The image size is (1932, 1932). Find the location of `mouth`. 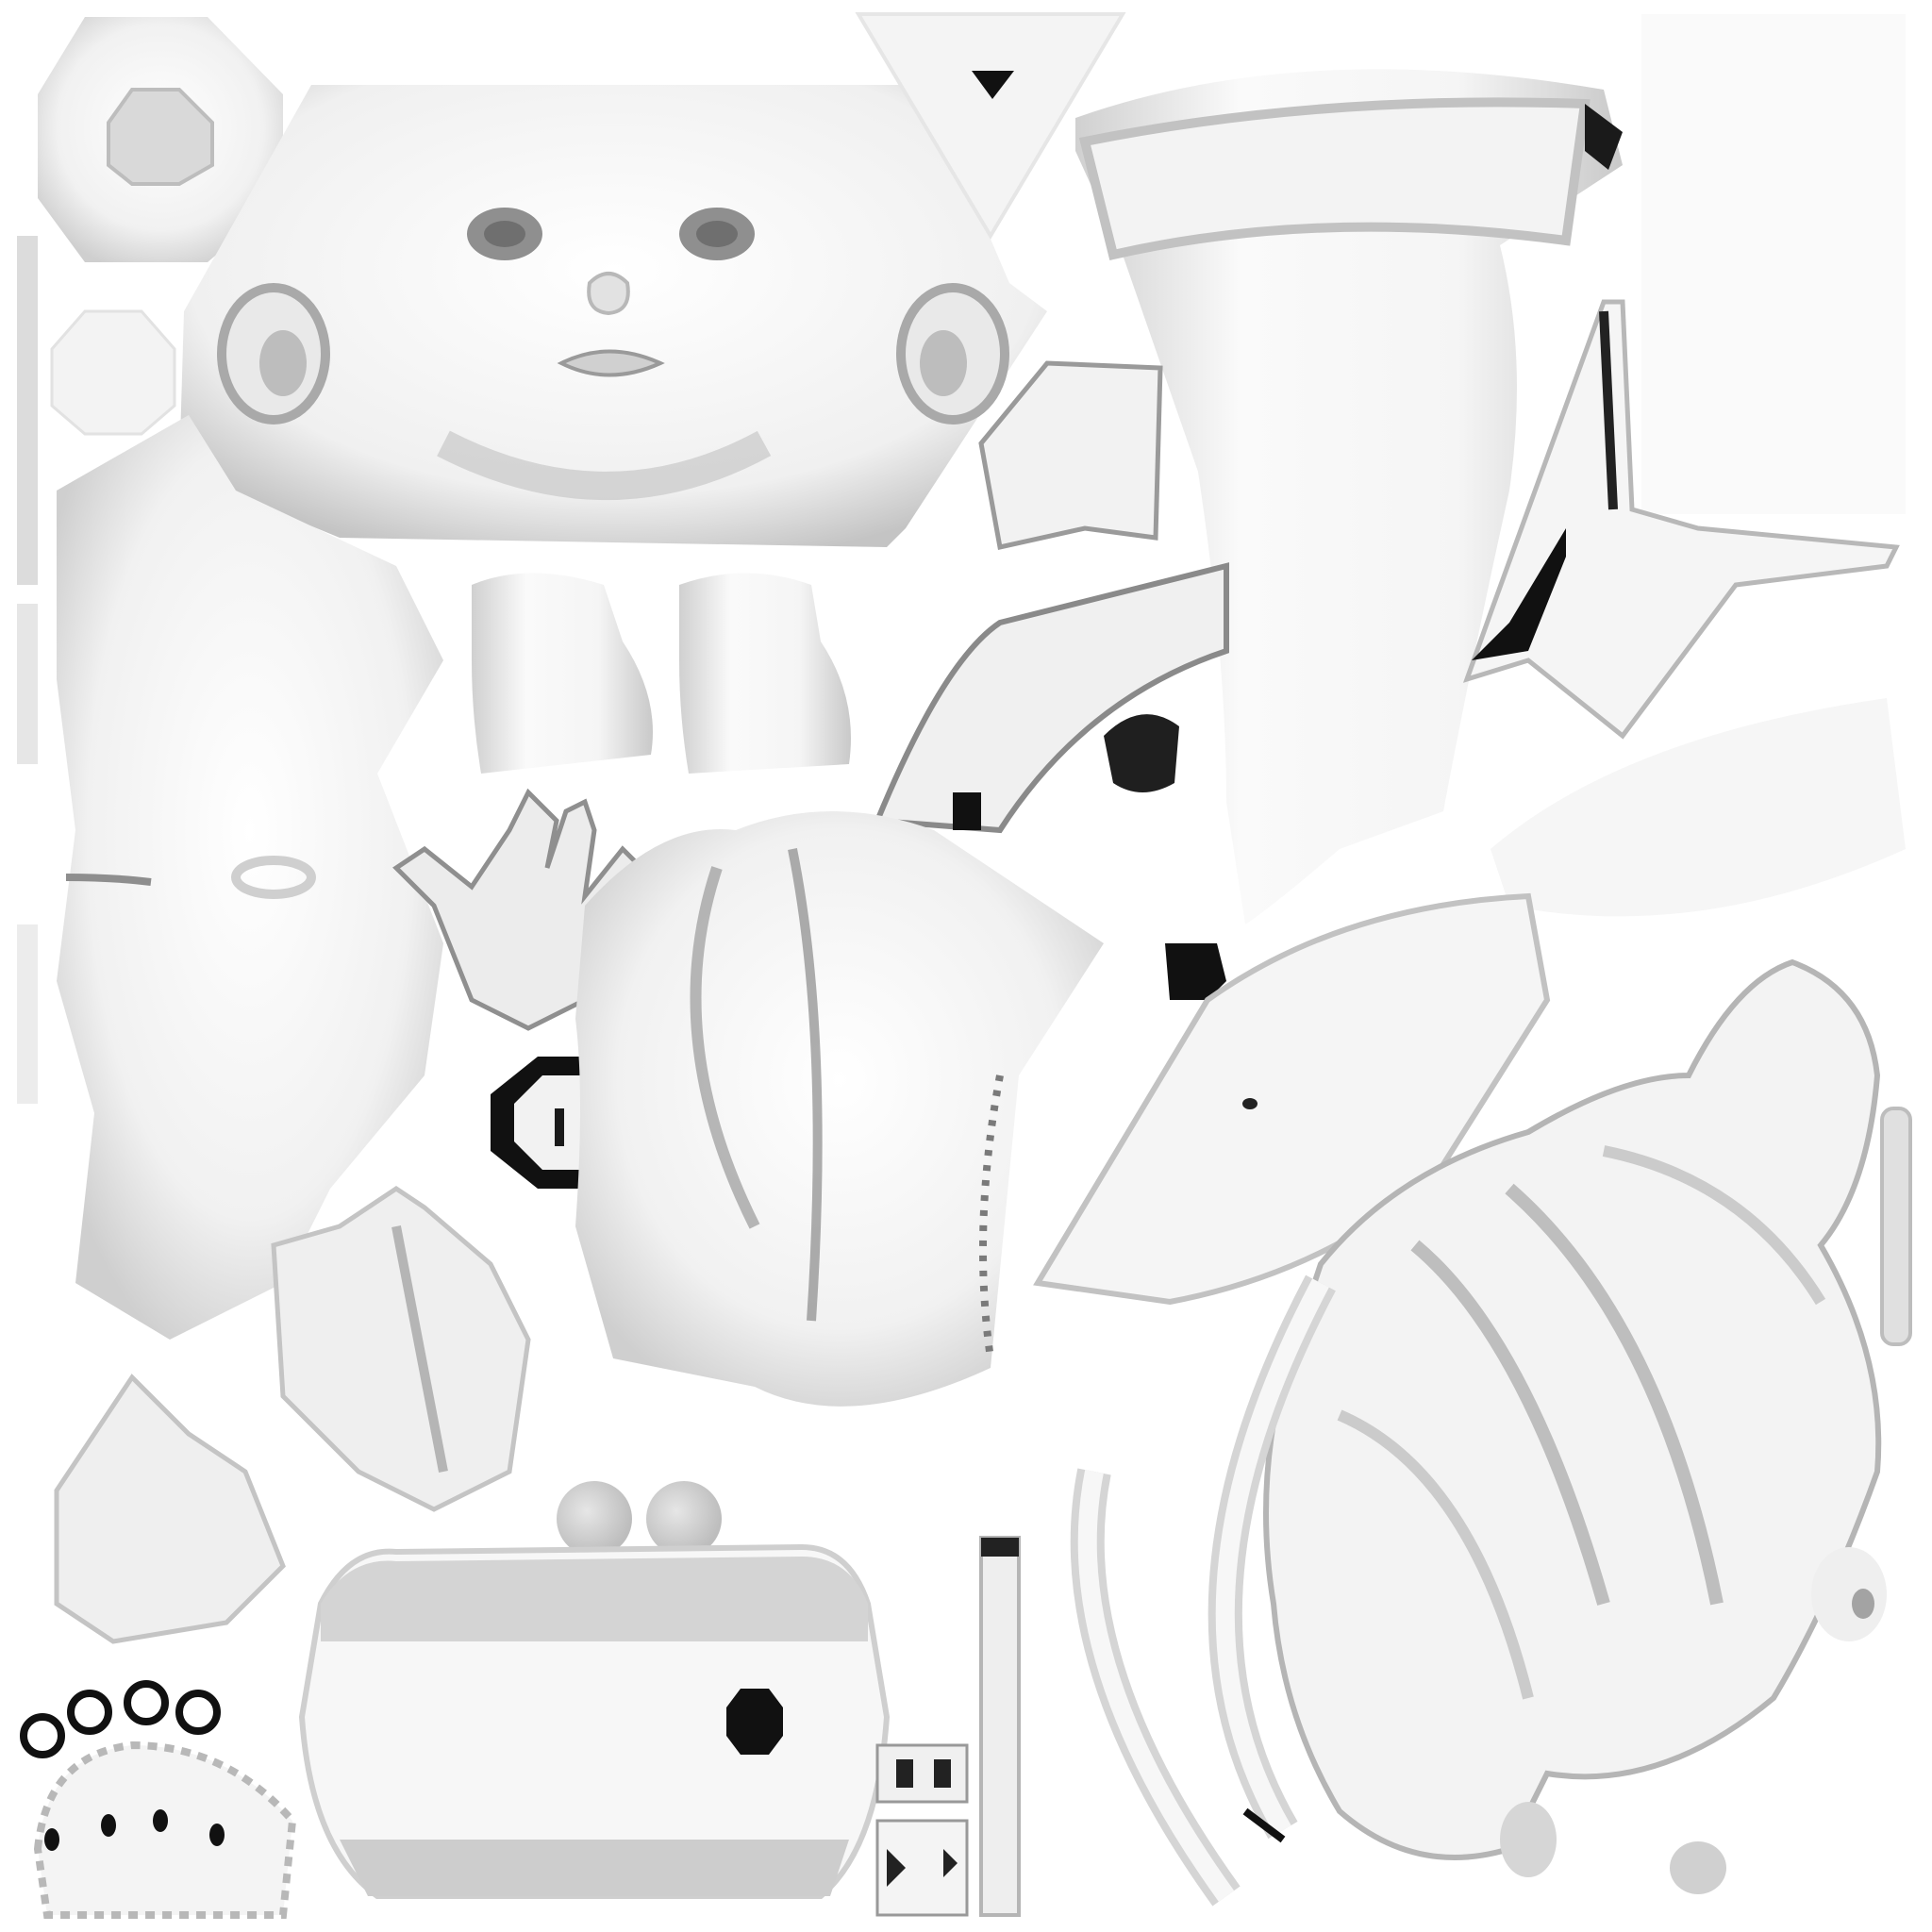

mouth is located at coordinates (611, 363).